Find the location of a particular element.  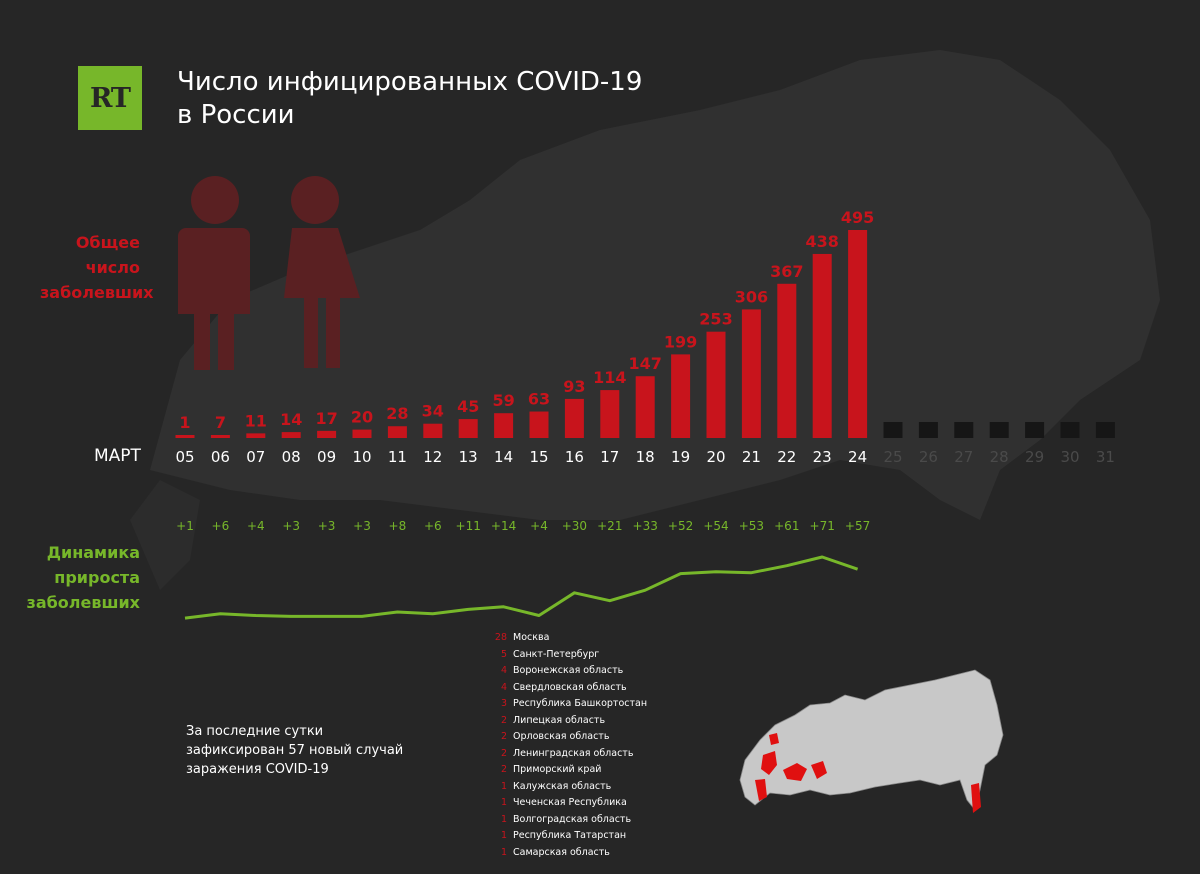

region-row: 1 Самарская область is located at coordinates (608, 853).